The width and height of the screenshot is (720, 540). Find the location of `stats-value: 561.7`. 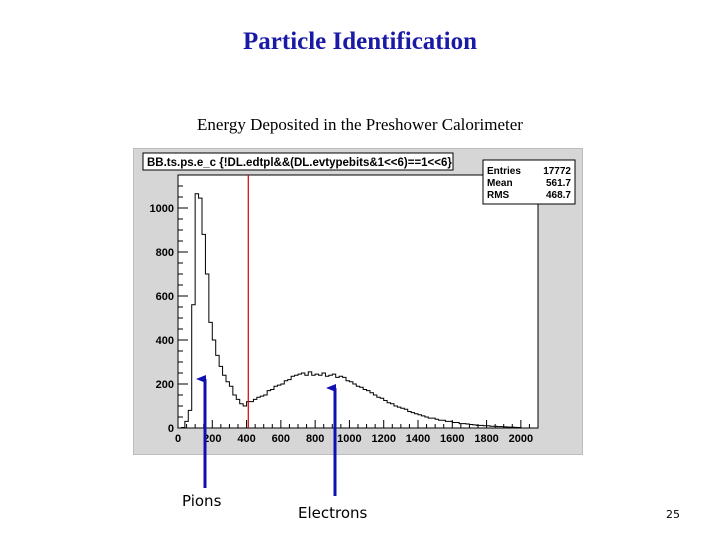

stats-value: 561.7 is located at coordinates (558, 183).